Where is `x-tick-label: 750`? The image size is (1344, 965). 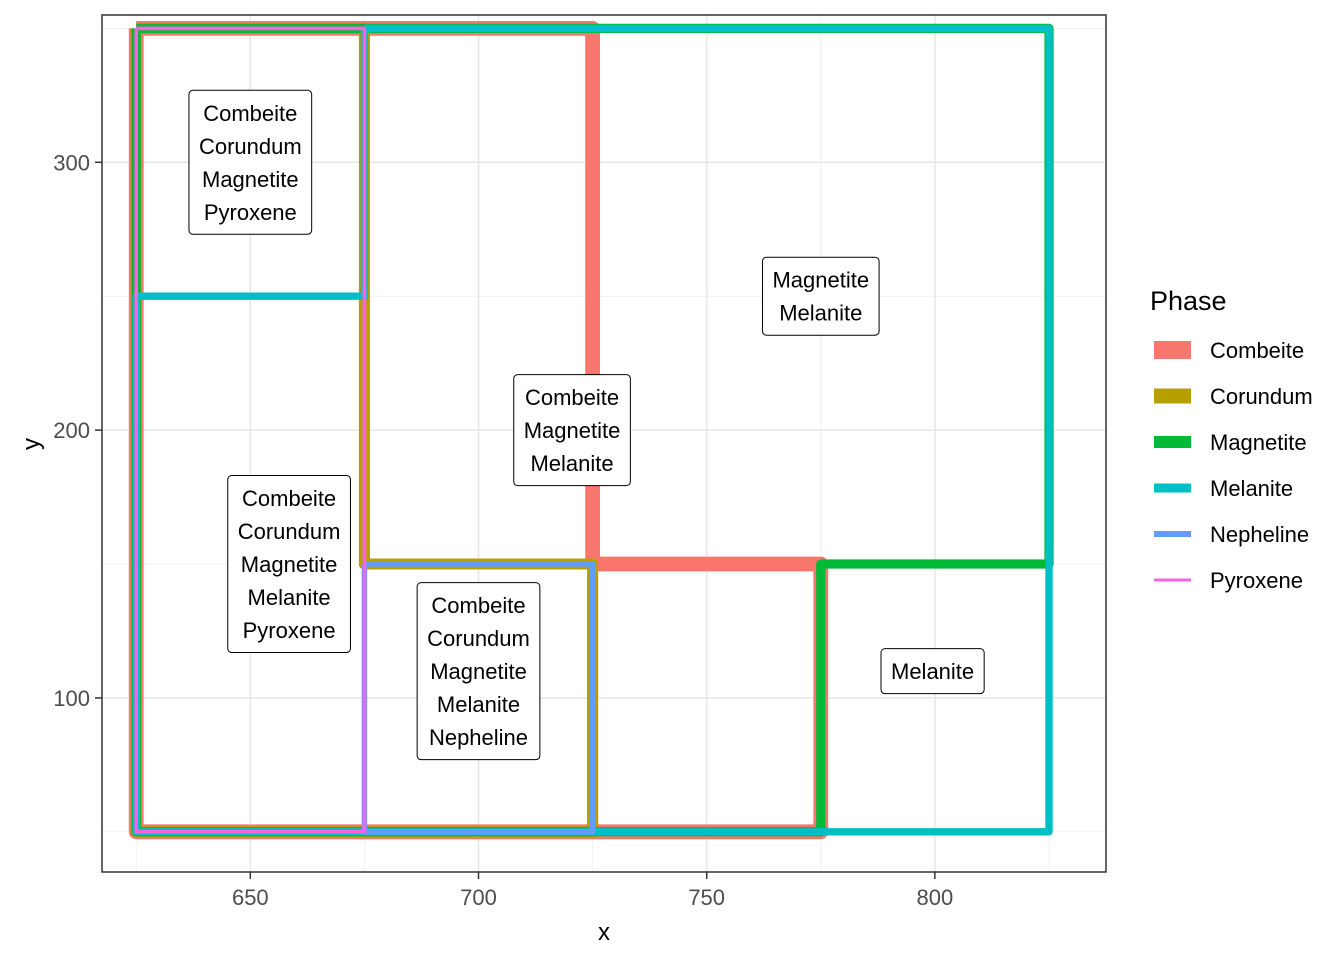 x-tick-label: 750 is located at coordinates (706, 897).